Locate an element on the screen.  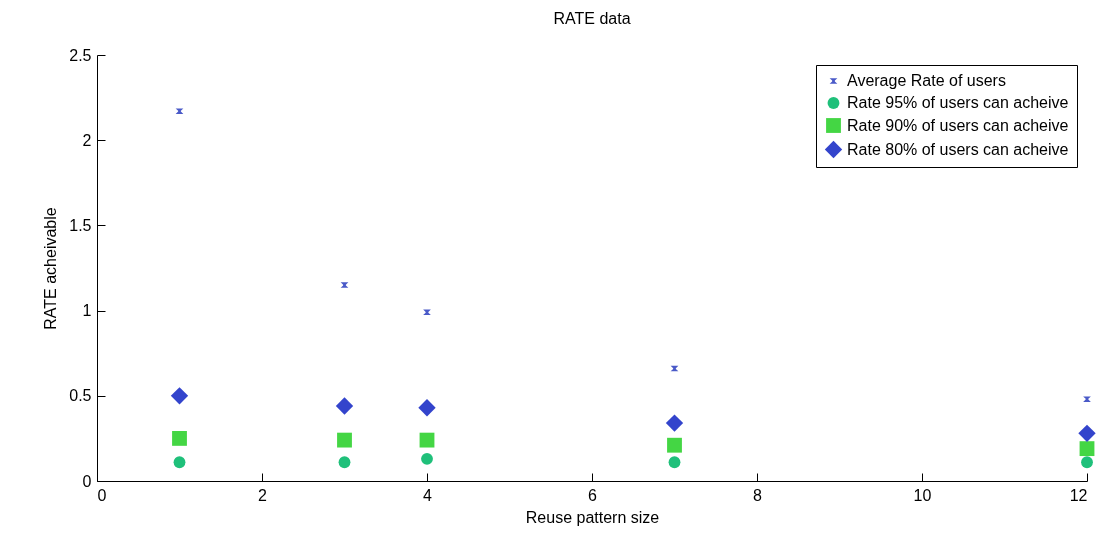
chart-title: RATE data is located at coordinates (592, 18).